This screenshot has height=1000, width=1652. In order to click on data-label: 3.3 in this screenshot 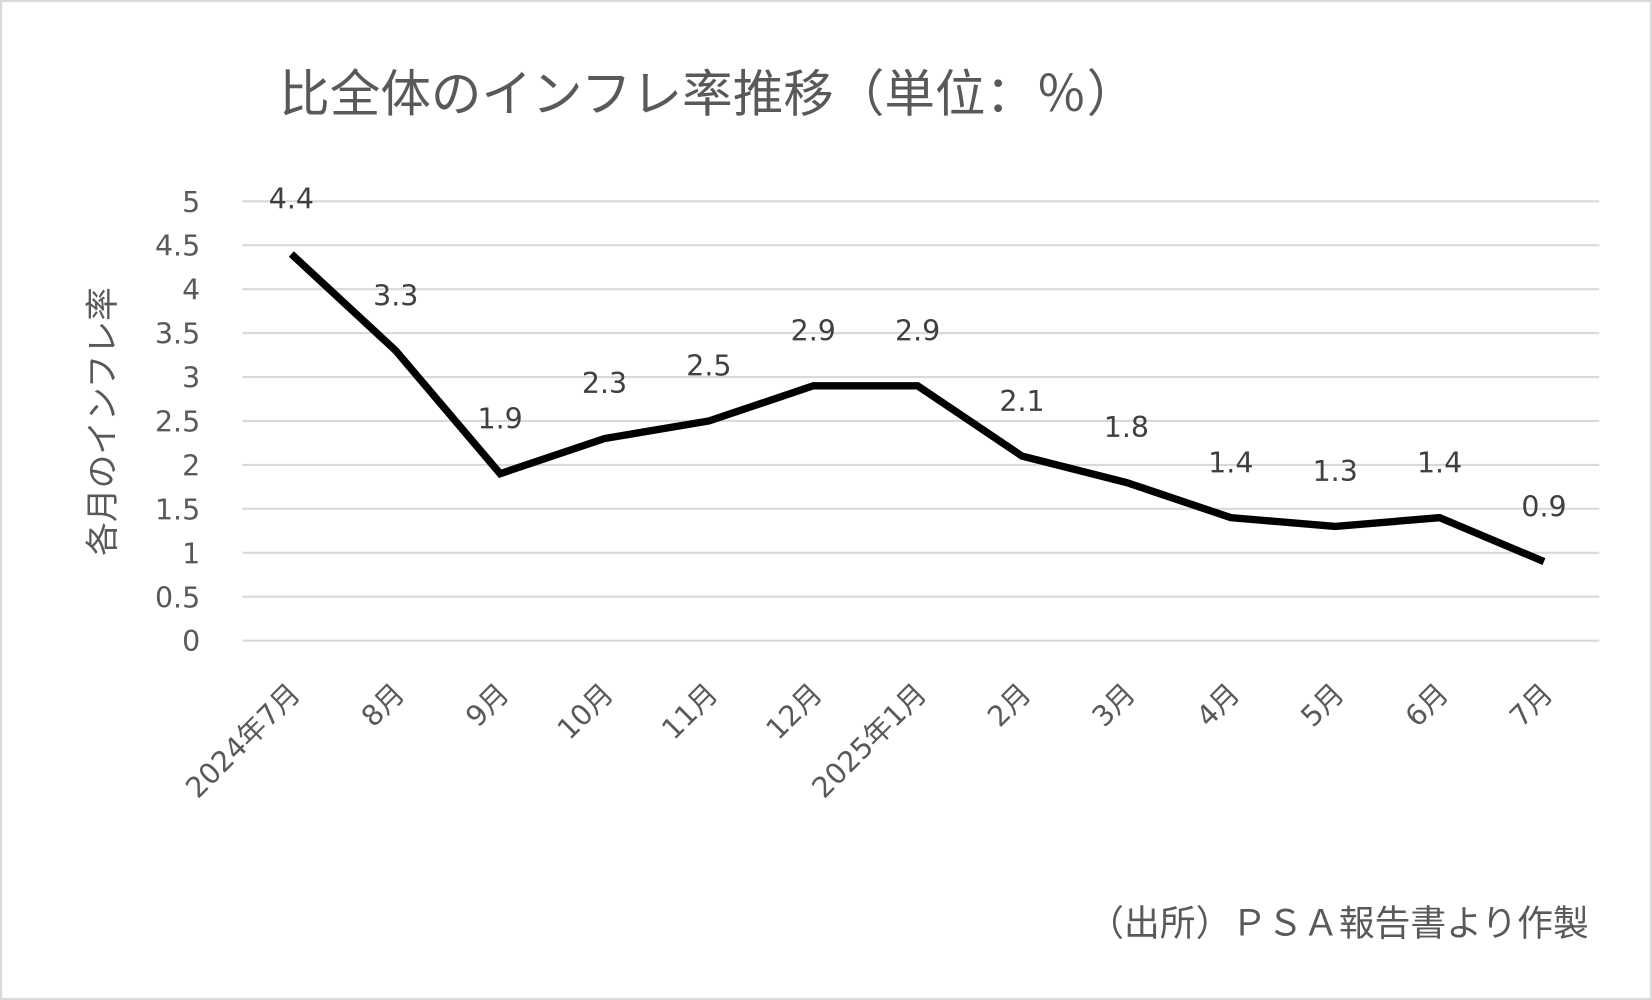, I will do `click(395, 295)`.